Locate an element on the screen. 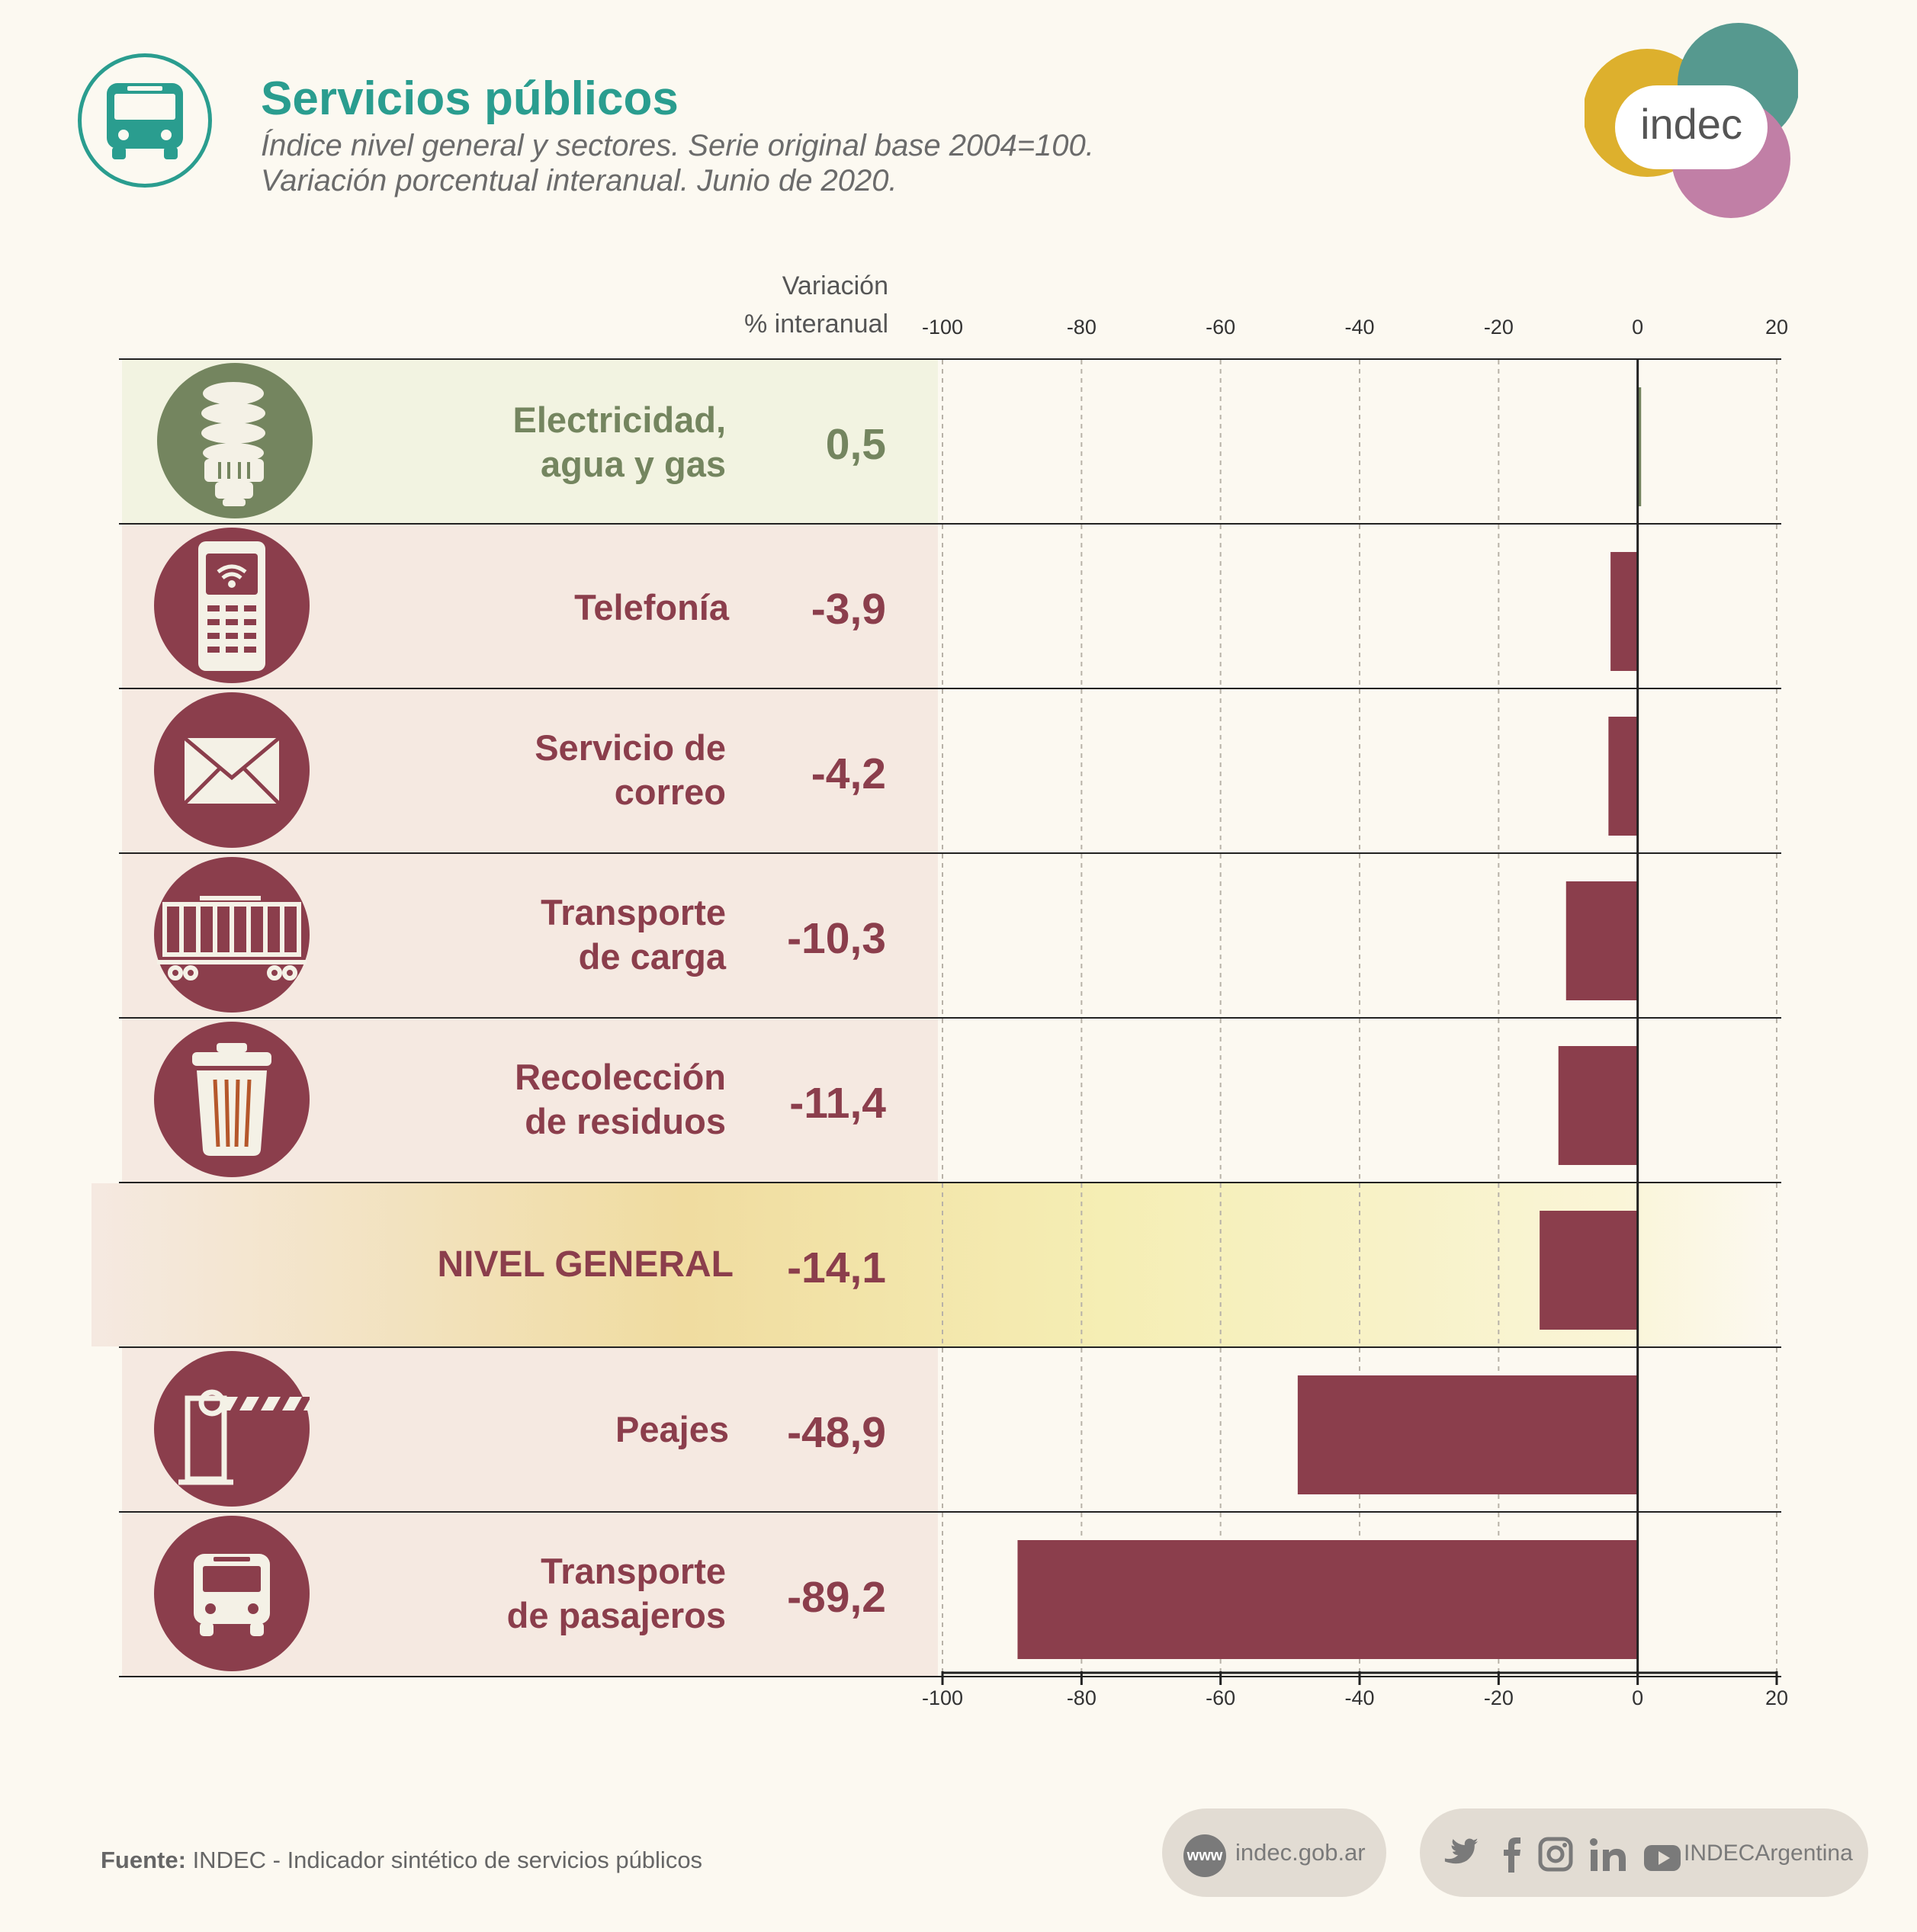  indec-logo: indec is located at coordinates (1691, 124).